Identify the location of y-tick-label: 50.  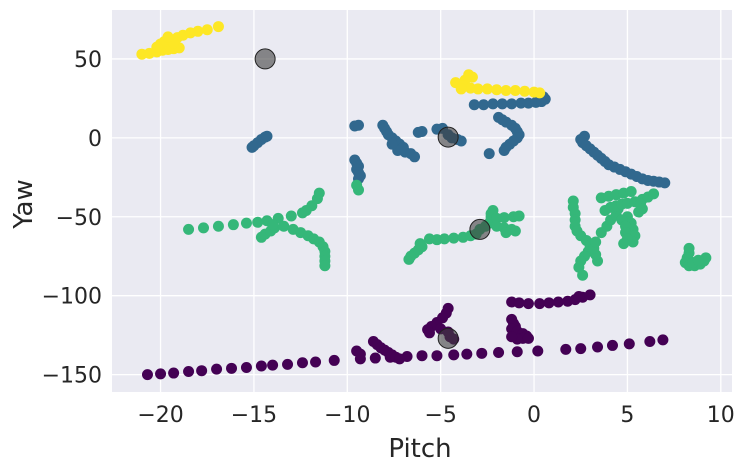
(88, 60).